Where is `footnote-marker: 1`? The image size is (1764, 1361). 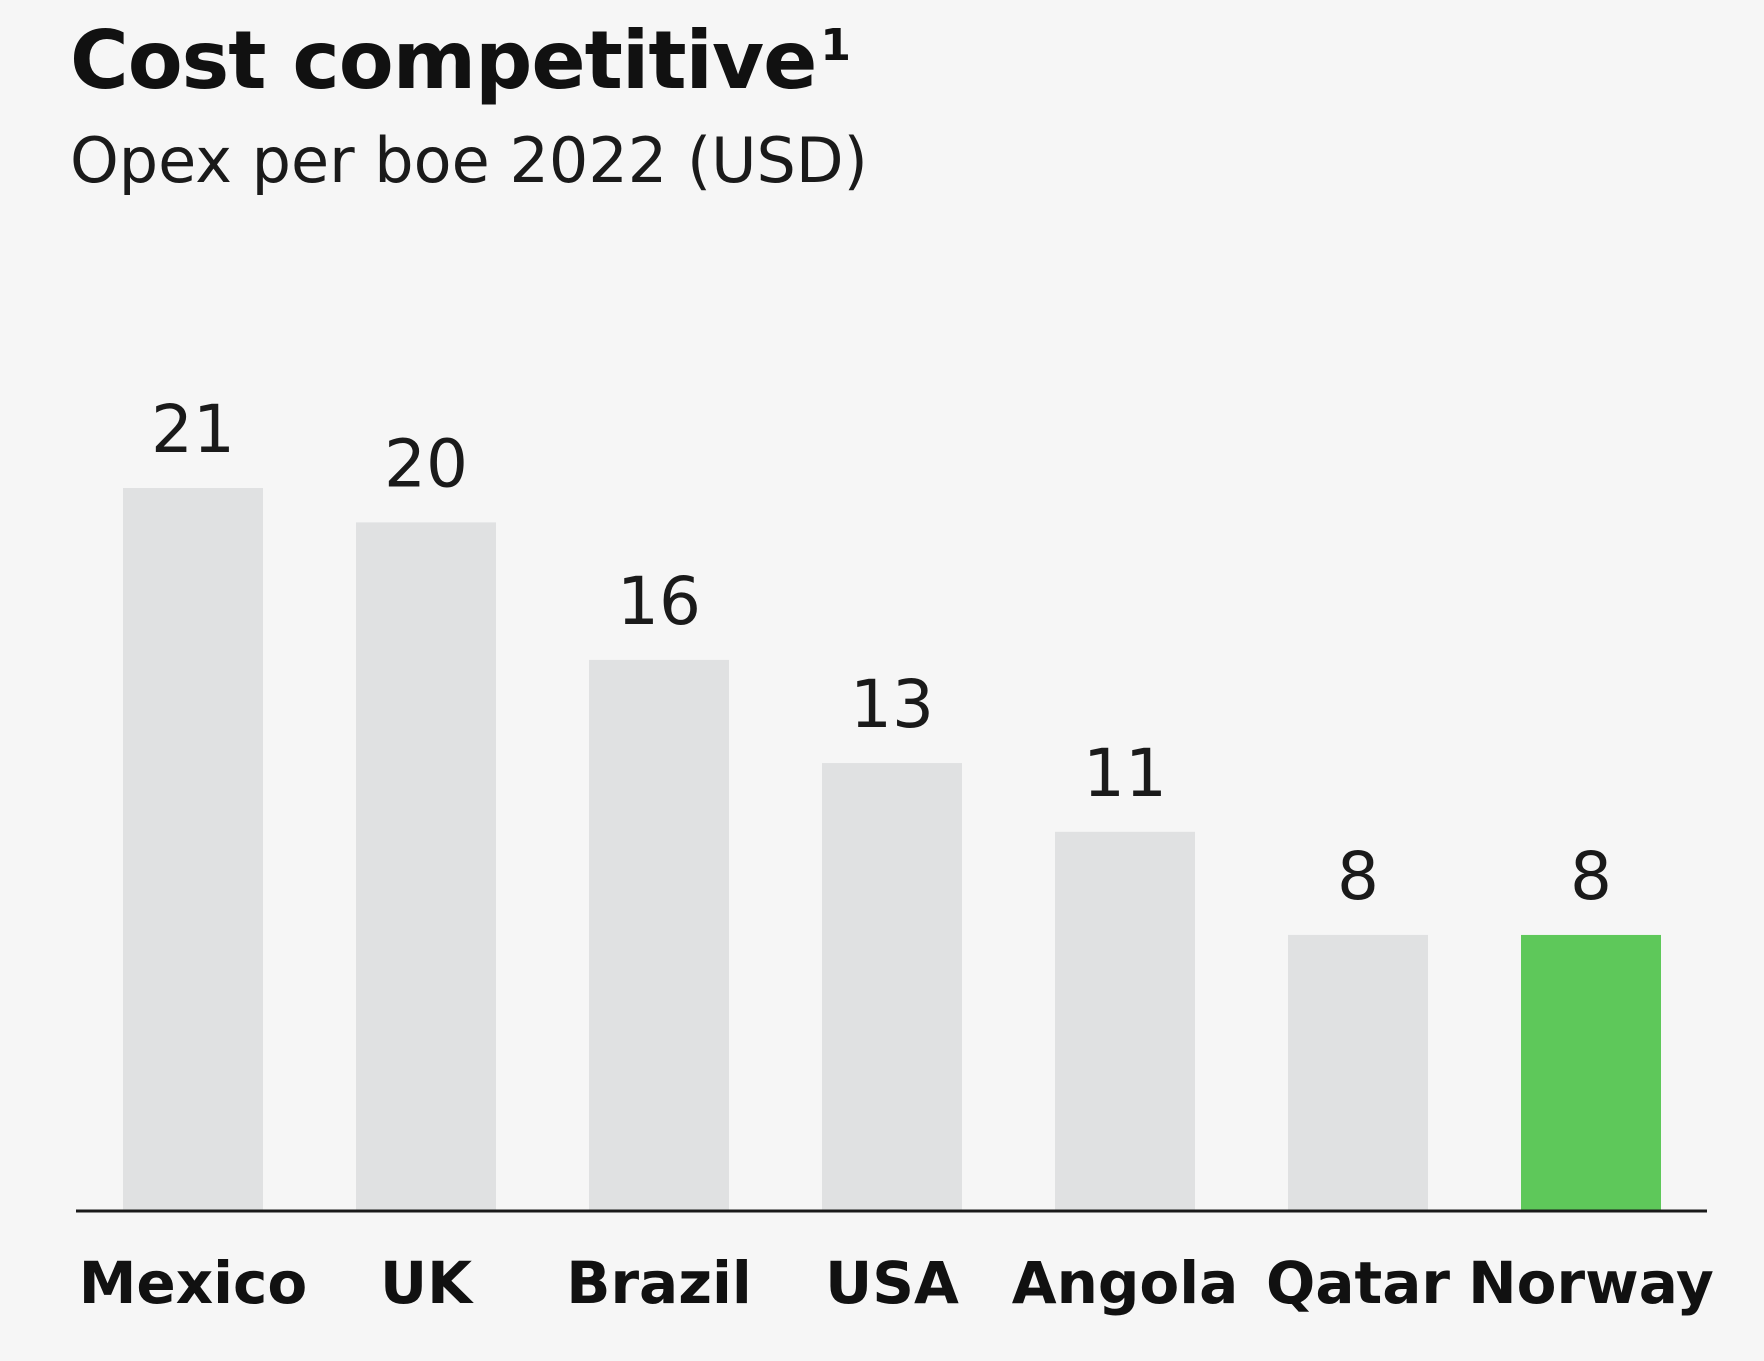
footnote-marker: 1 is located at coordinates (835, 45).